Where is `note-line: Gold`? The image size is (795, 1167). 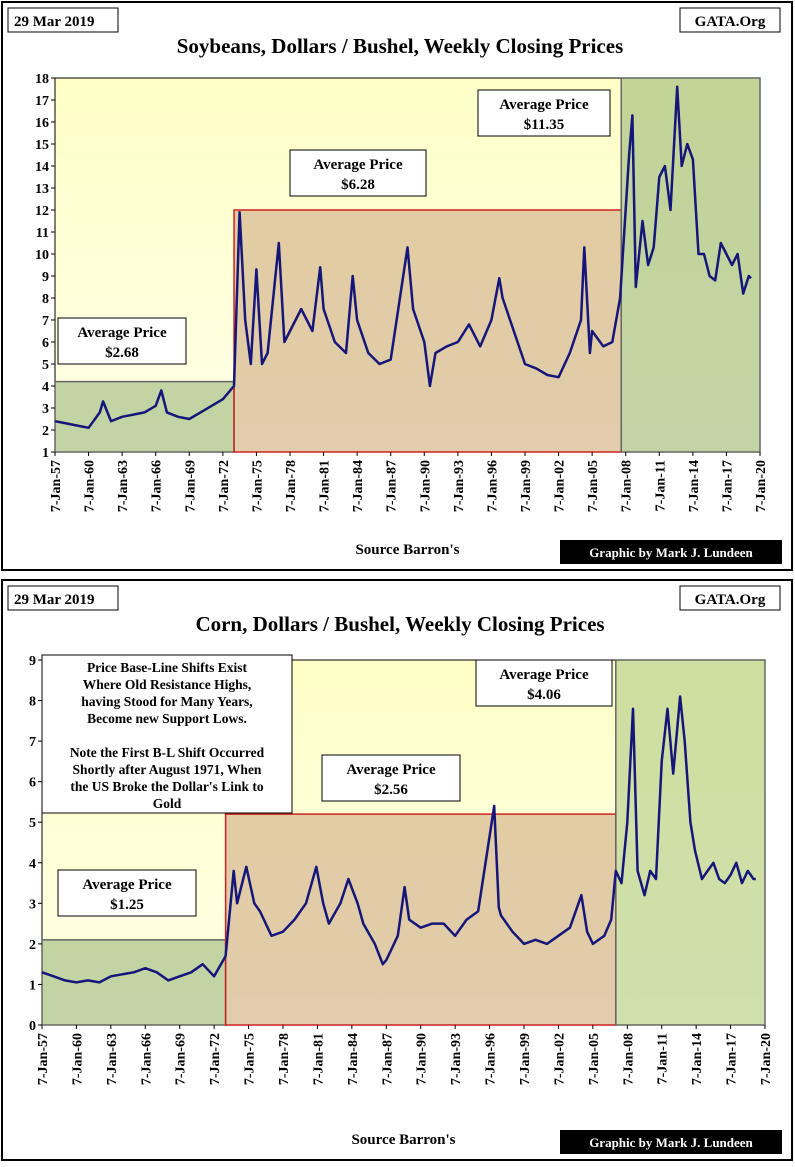 note-line: Gold is located at coordinates (167, 803).